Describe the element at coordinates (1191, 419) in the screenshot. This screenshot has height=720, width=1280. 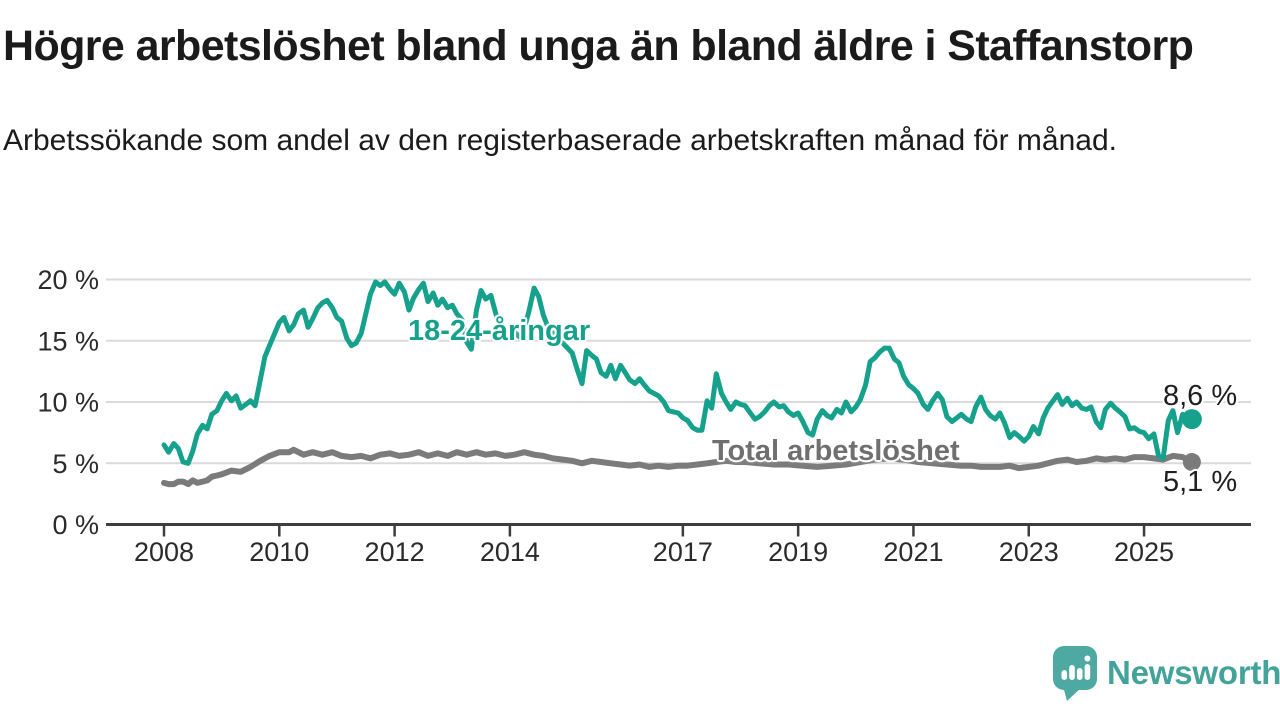
I see `end-dot-youth` at that location.